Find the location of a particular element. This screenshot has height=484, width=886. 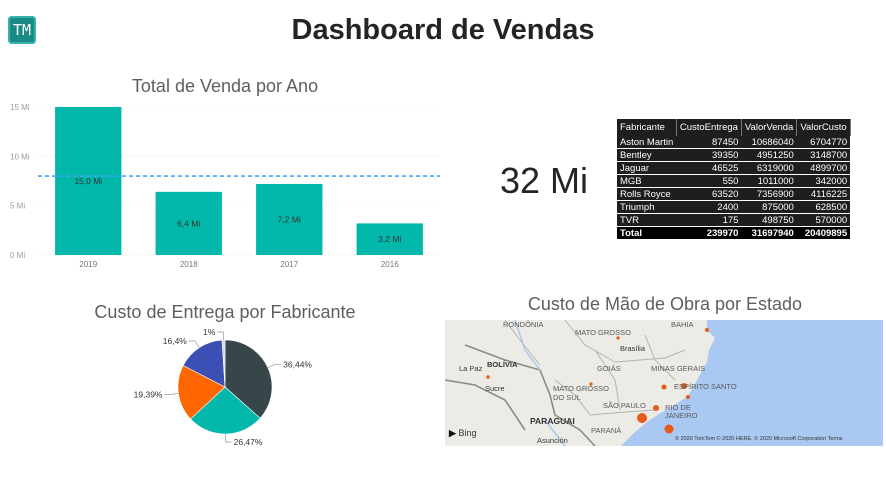

bar-data-label: 7,2 Mi is located at coordinates (289, 219).